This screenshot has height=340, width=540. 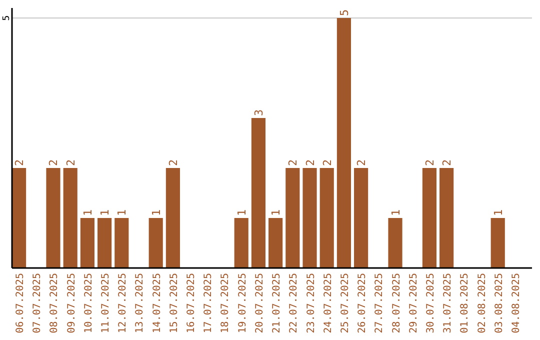 What do you see at coordinates (294, 303) in the screenshot?
I see `x-tick-label: 22.07.2025` at bounding box center [294, 303].